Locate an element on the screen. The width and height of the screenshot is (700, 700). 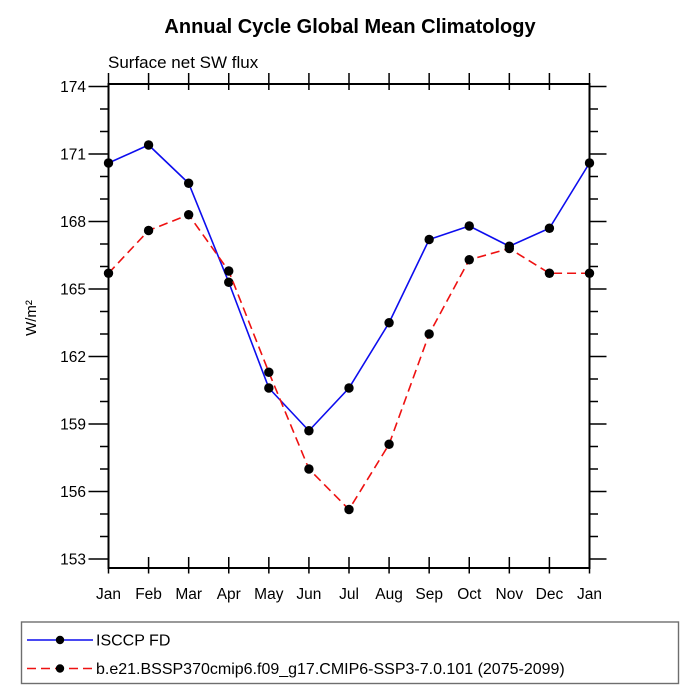
y-tick-label: 162 is located at coordinates (73, 357).